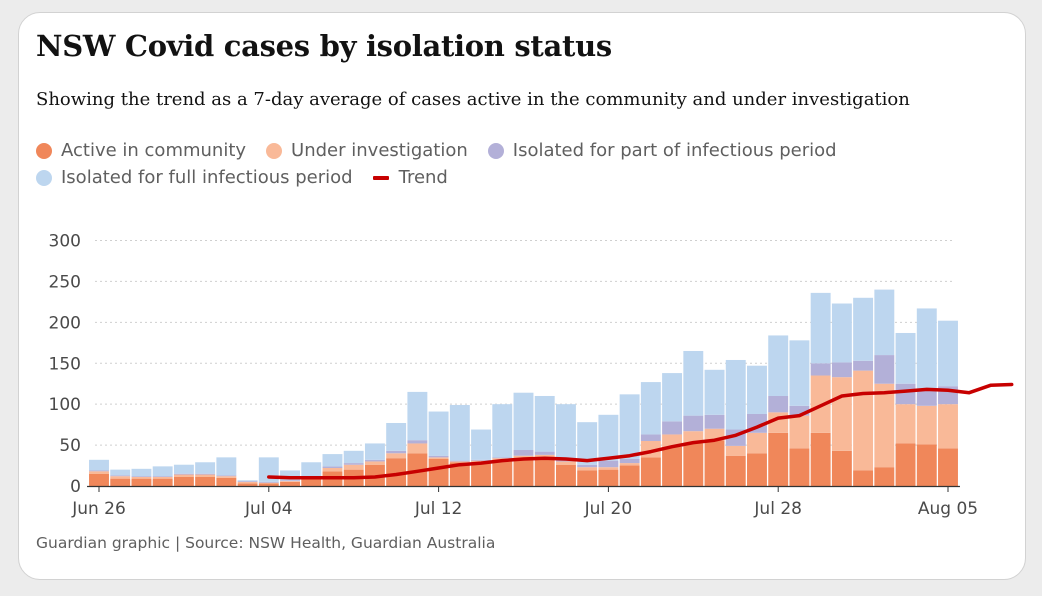  What do you see at coordinates (70, 446) in the screenshot?
I see `y-tick-label: 50` at bounding box center [70, 446].